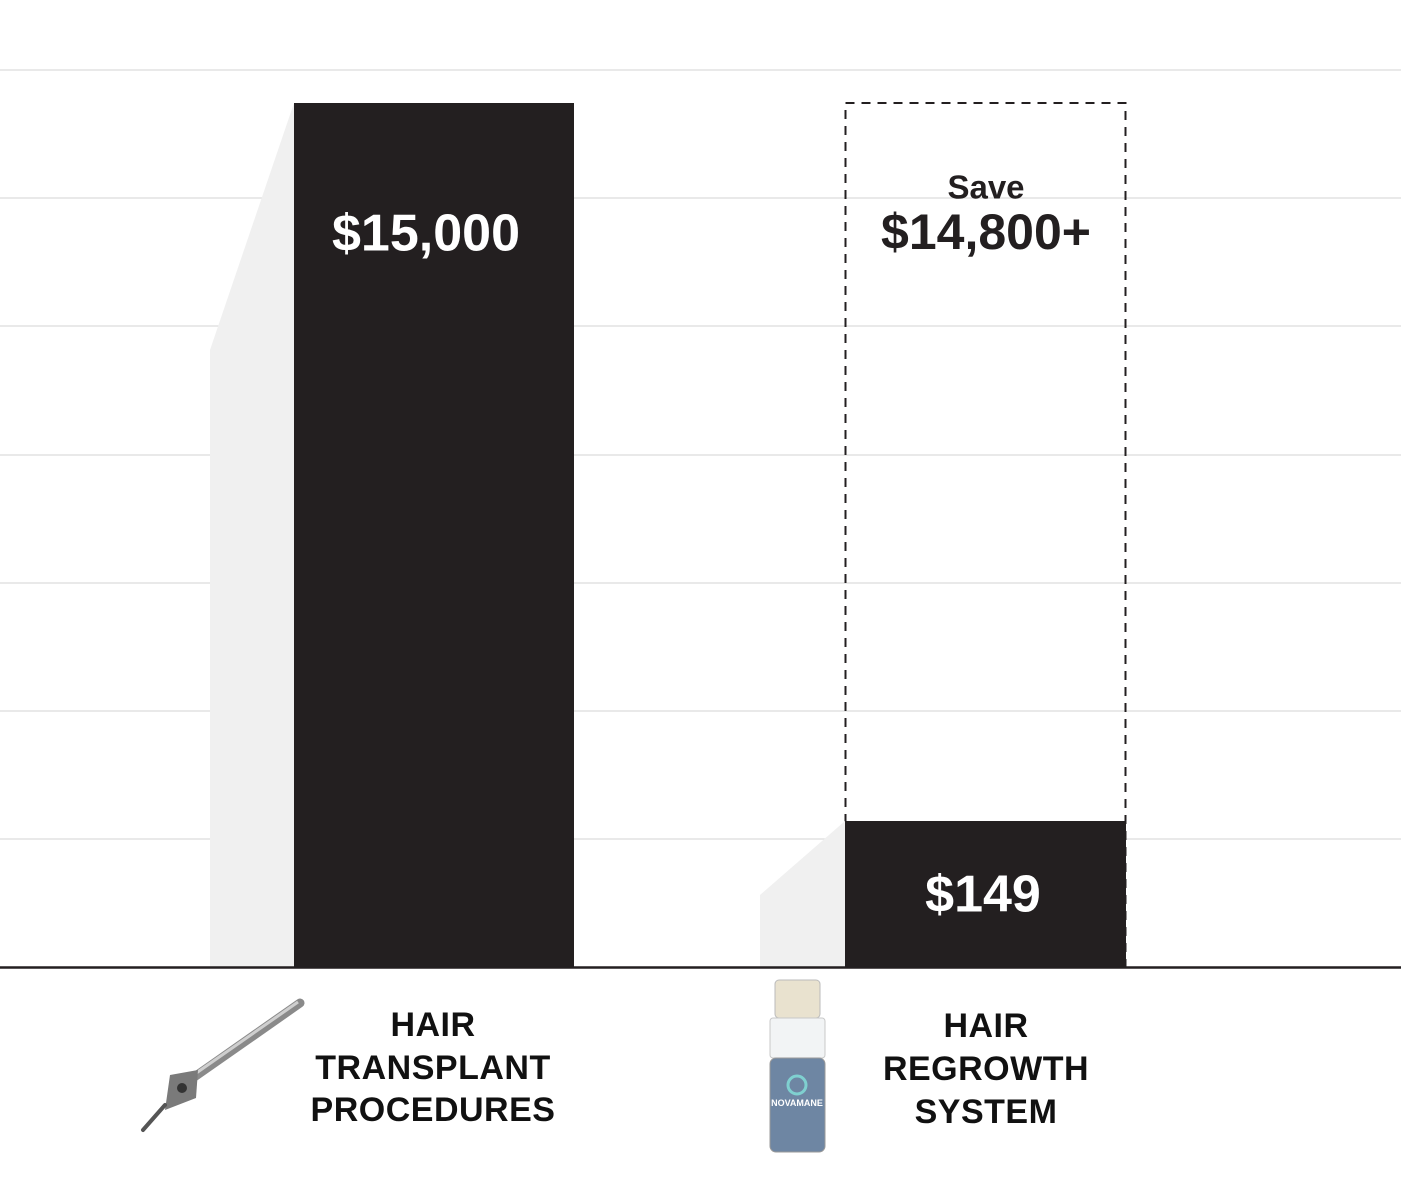 The image size is (1401, 1201). What do you see at coordinates (986, 1069) in the screenshot?
I see `category-label: REGROWTH` at bounding box center [986, 1069].